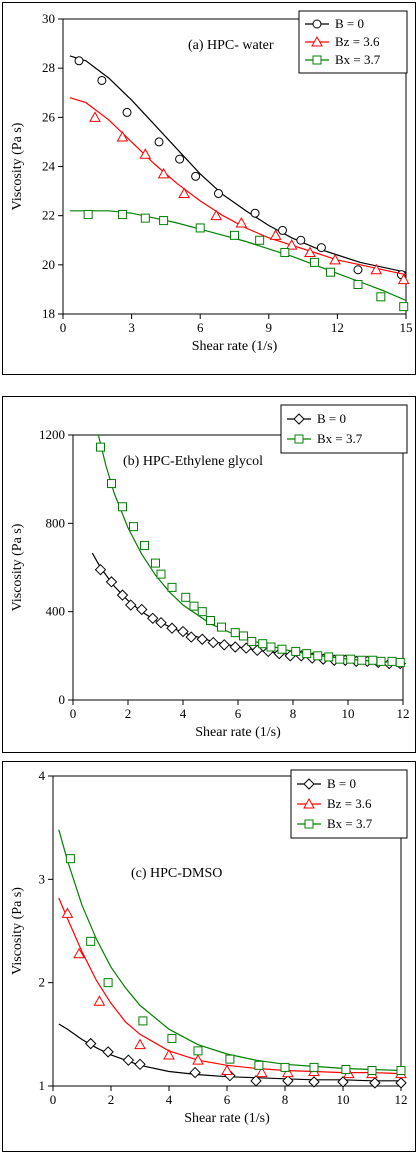 The width and height of the screenshot is (420, 1154). What do you see at coordinates (48, 18) in the screenshot?
I see `y-tick-label: 30` at bounding box center [48, 18].